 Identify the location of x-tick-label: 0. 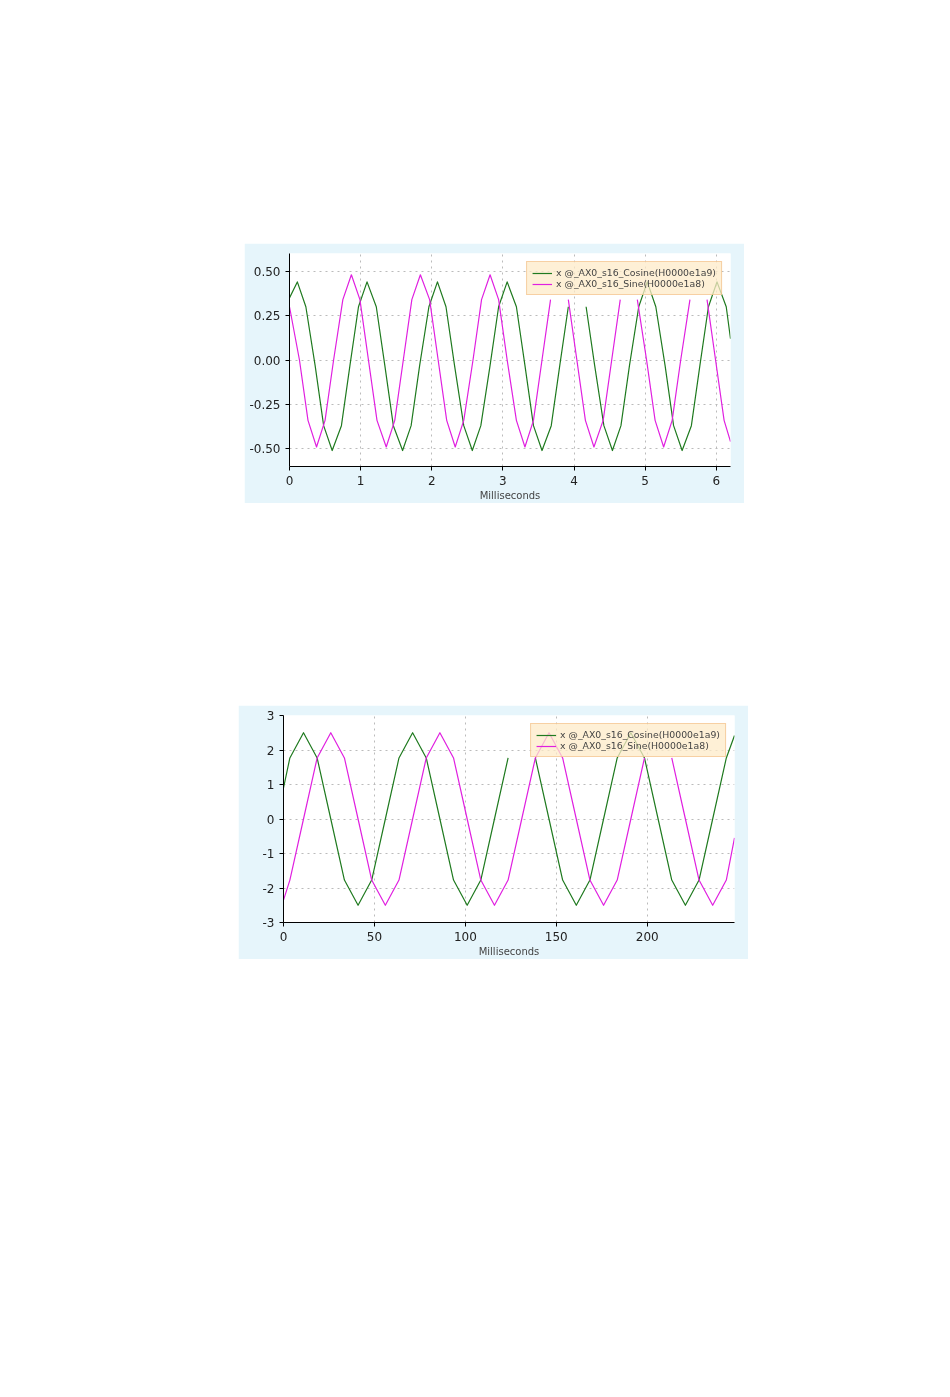
(289, 480).